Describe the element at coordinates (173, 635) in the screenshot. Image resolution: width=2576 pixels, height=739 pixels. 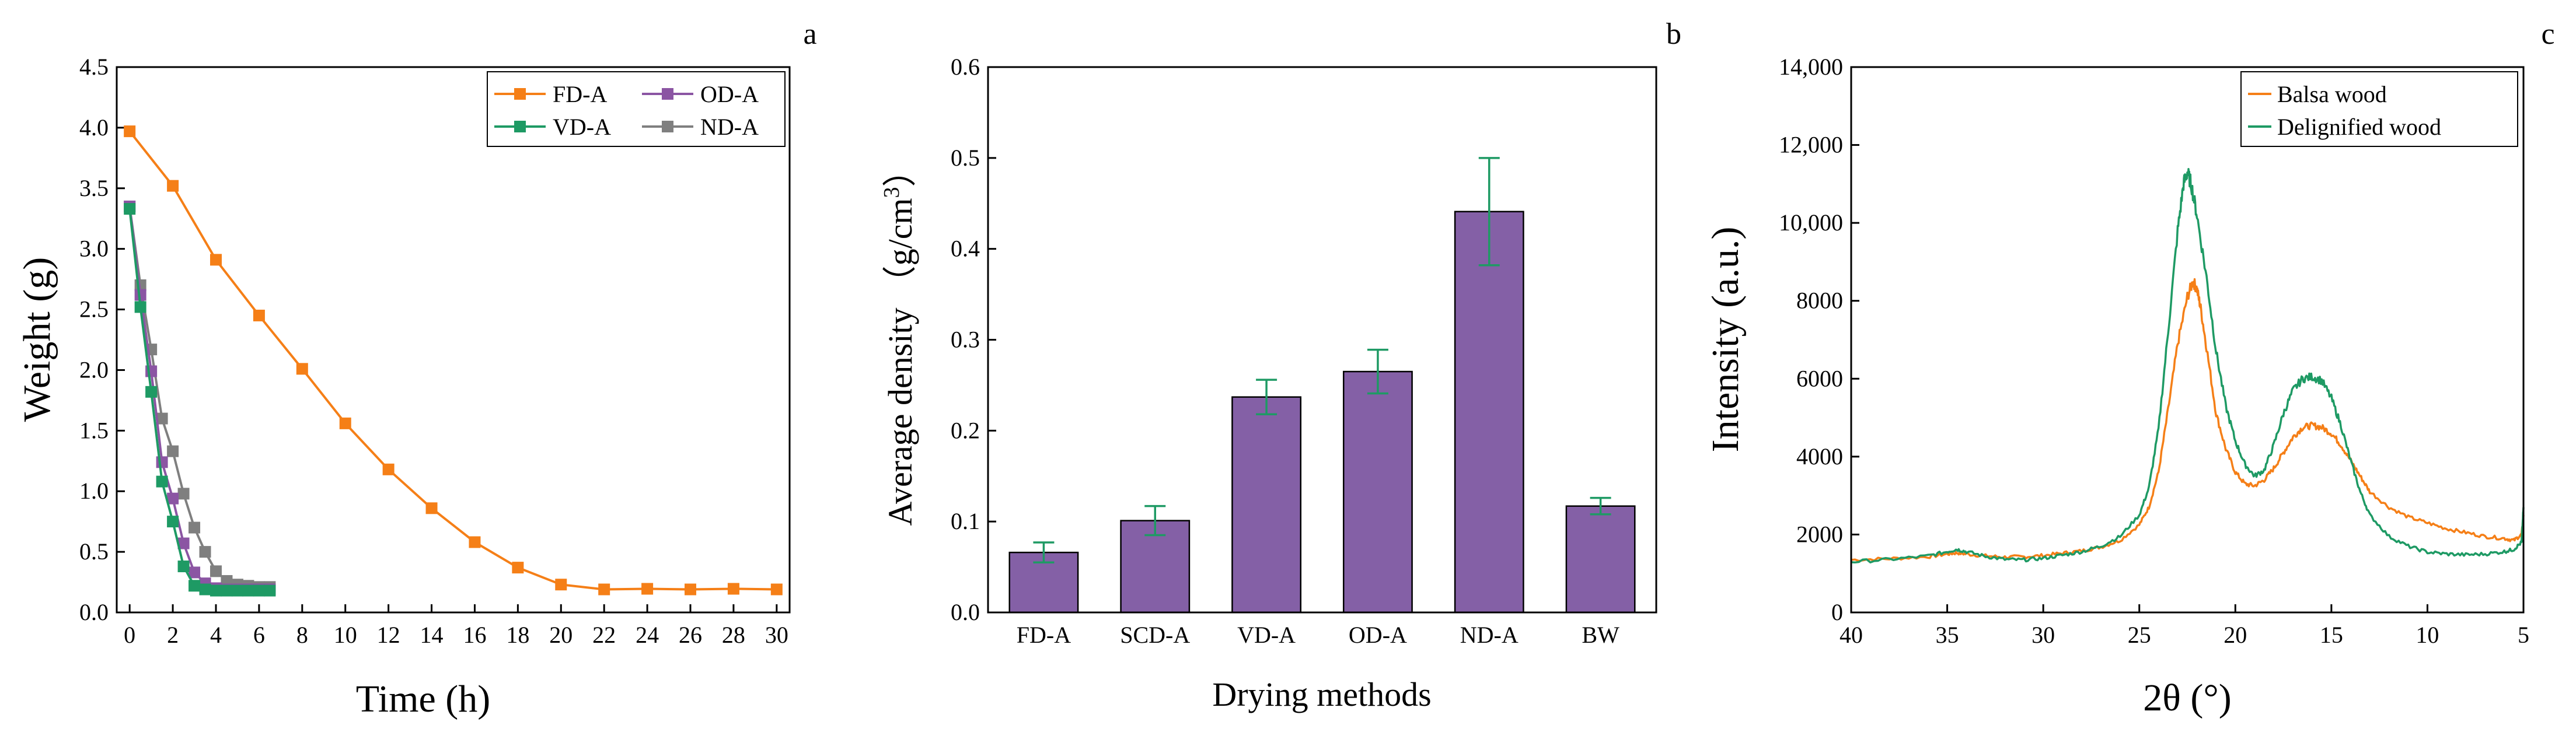
I see `x-tick-label: 2` at that location.